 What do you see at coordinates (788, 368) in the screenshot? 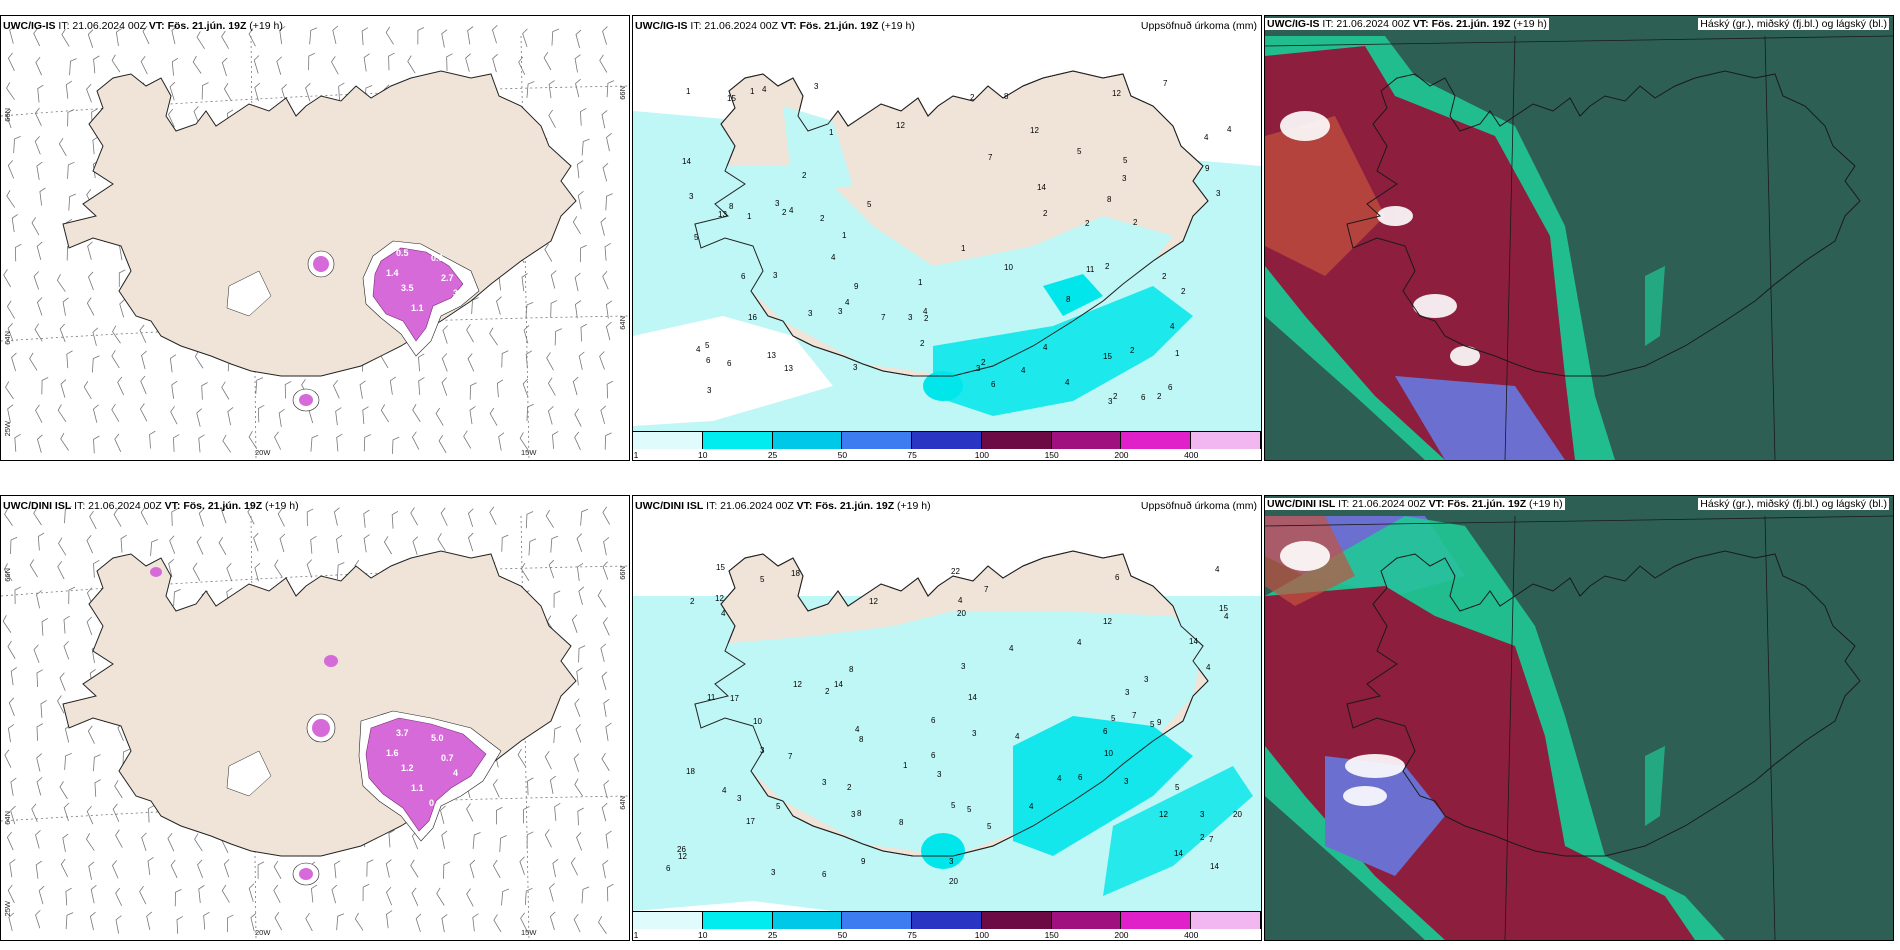
I see `precip-value-label: 13` at bounding box center [788, 368].